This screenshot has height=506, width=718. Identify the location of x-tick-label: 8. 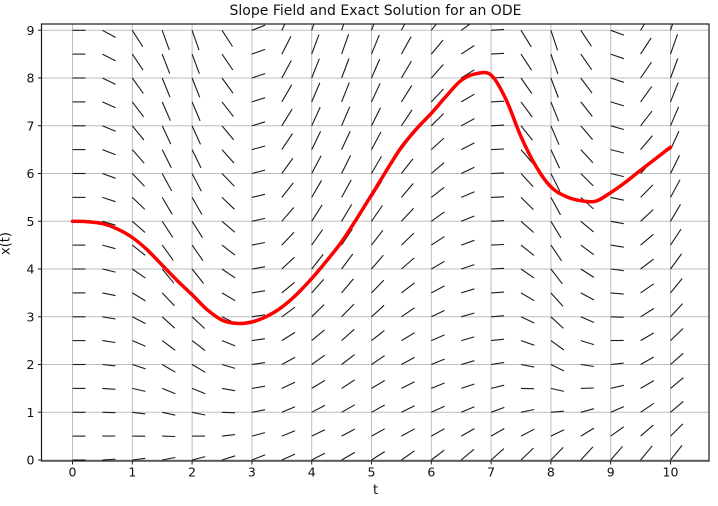
(551, 472).